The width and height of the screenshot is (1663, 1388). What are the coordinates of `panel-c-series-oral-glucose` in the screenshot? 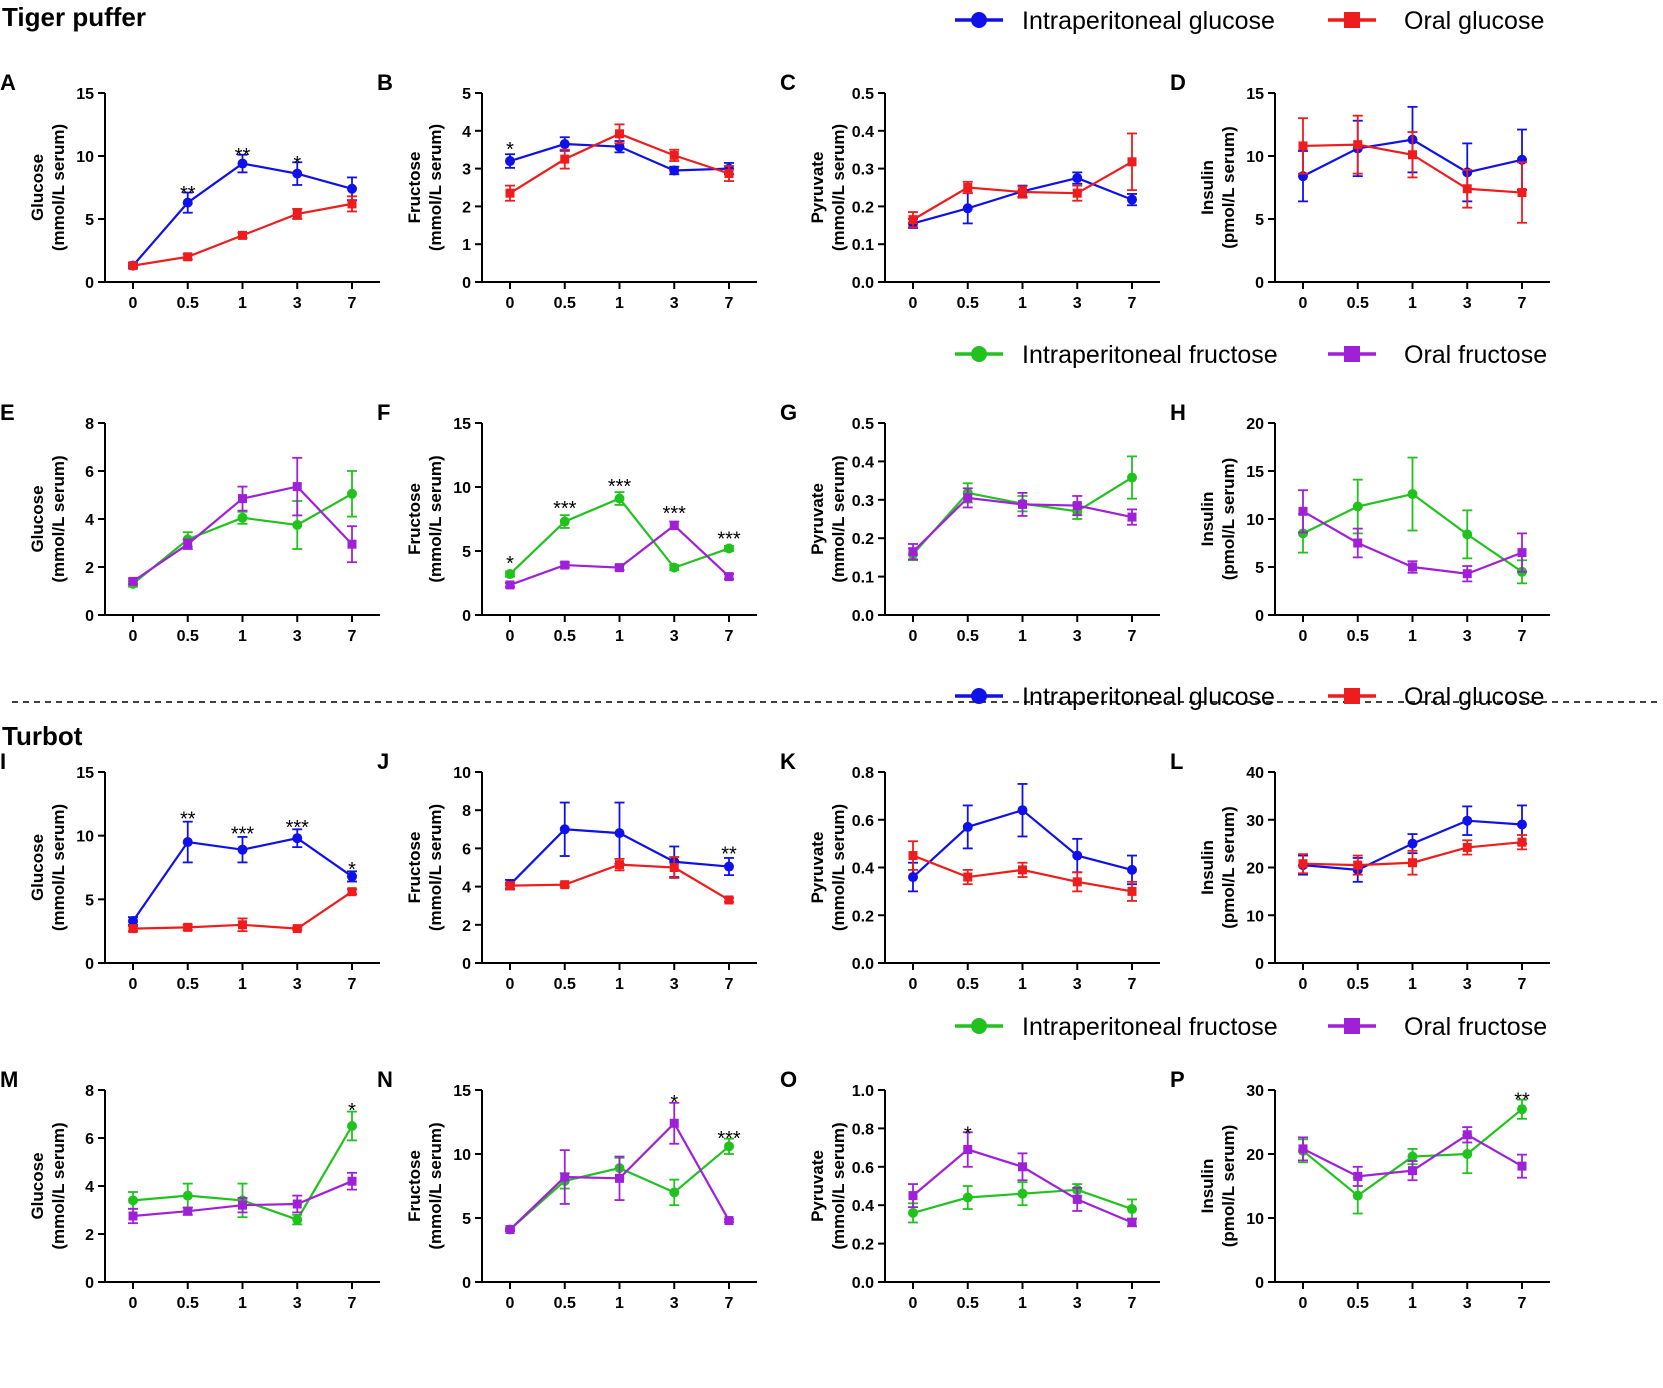 It's located at (1022, 180).